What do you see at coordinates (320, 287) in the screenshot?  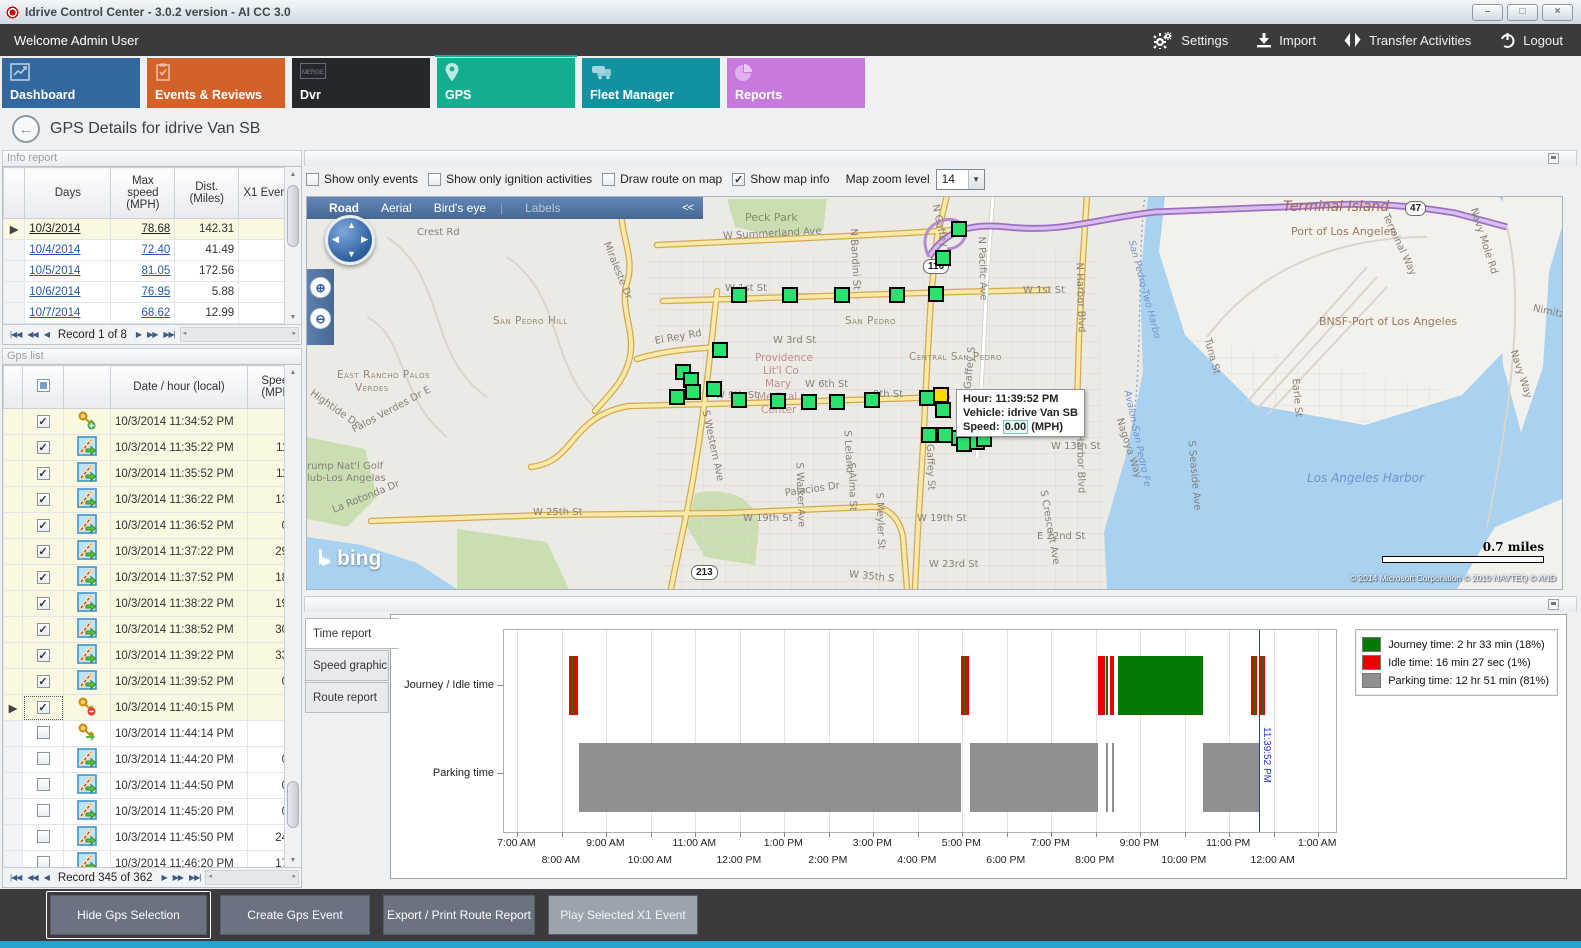 I see `zoom-in-icon: ⊕` at bounding box center [320, 287].